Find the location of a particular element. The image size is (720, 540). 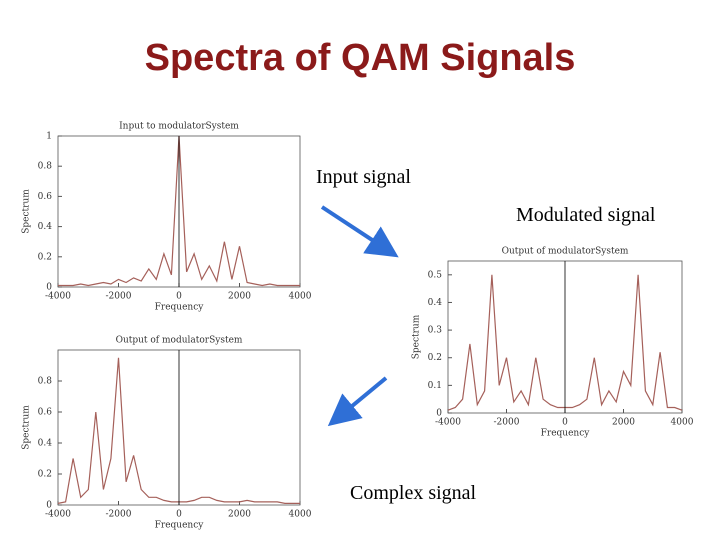

annotation: Complex signal is located at coordinates (413, 493).